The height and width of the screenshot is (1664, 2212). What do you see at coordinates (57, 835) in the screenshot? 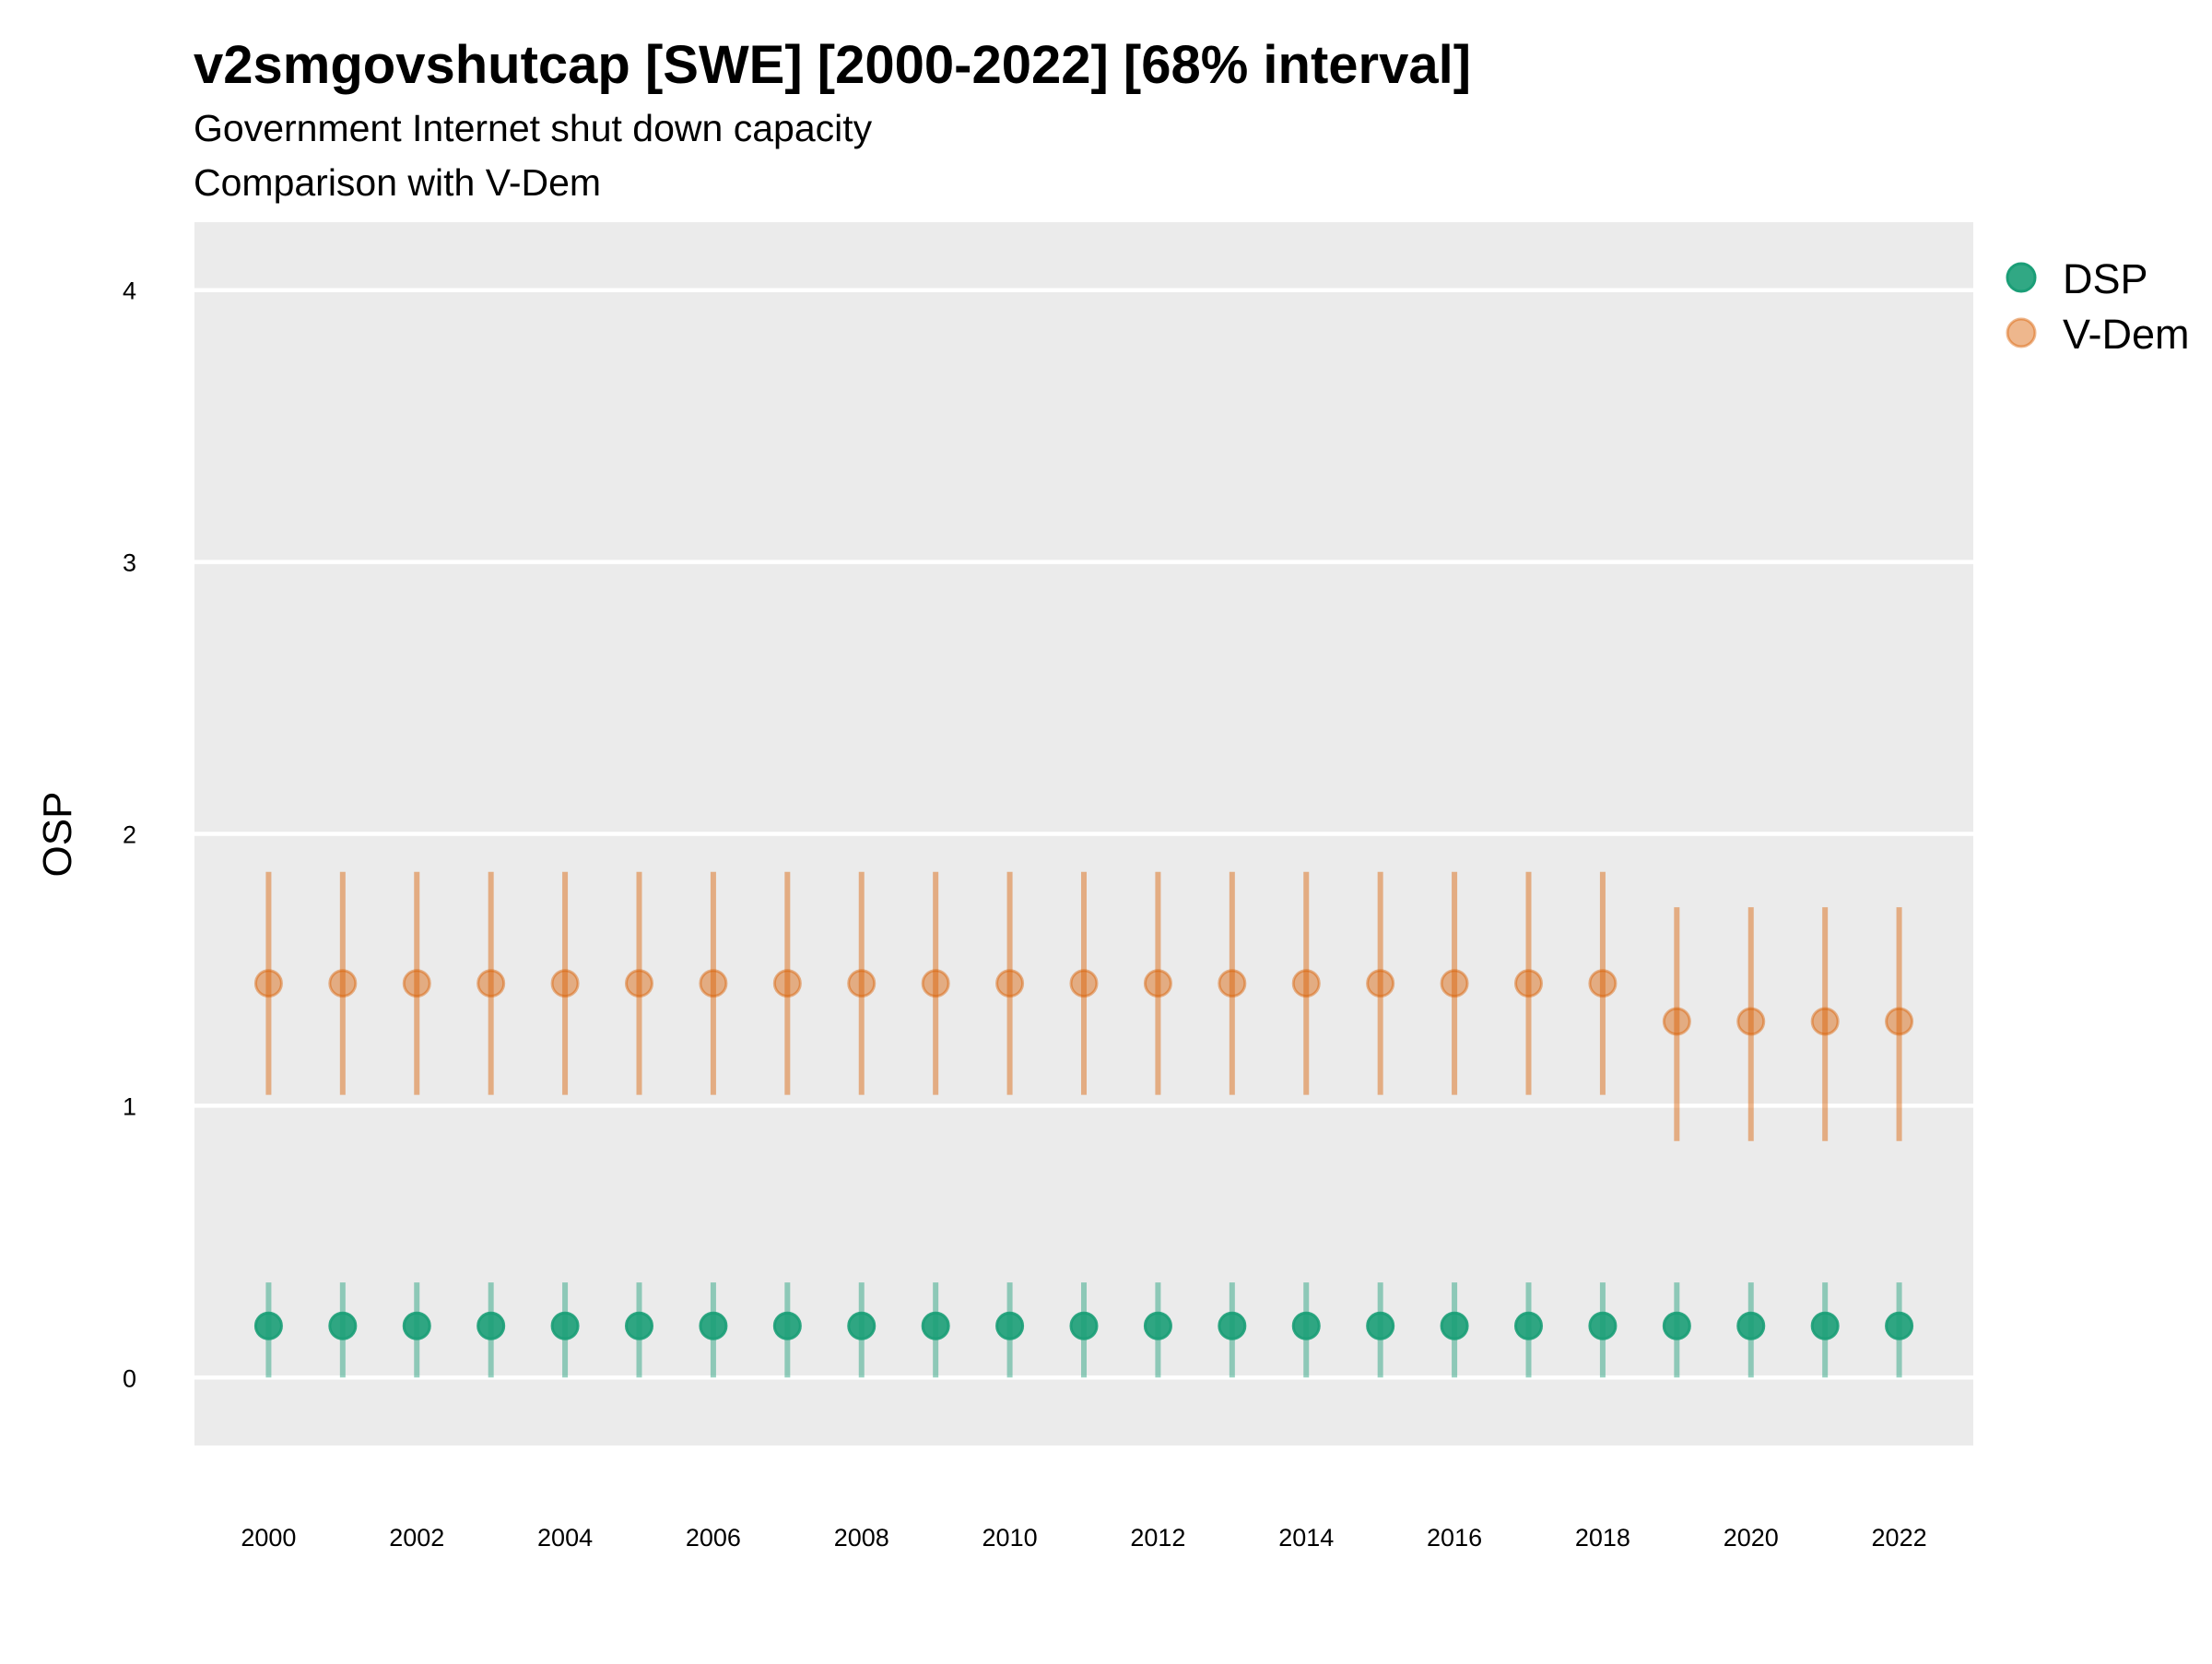
I see `y-axis-label: OSP` at bounding box center [57, 835].